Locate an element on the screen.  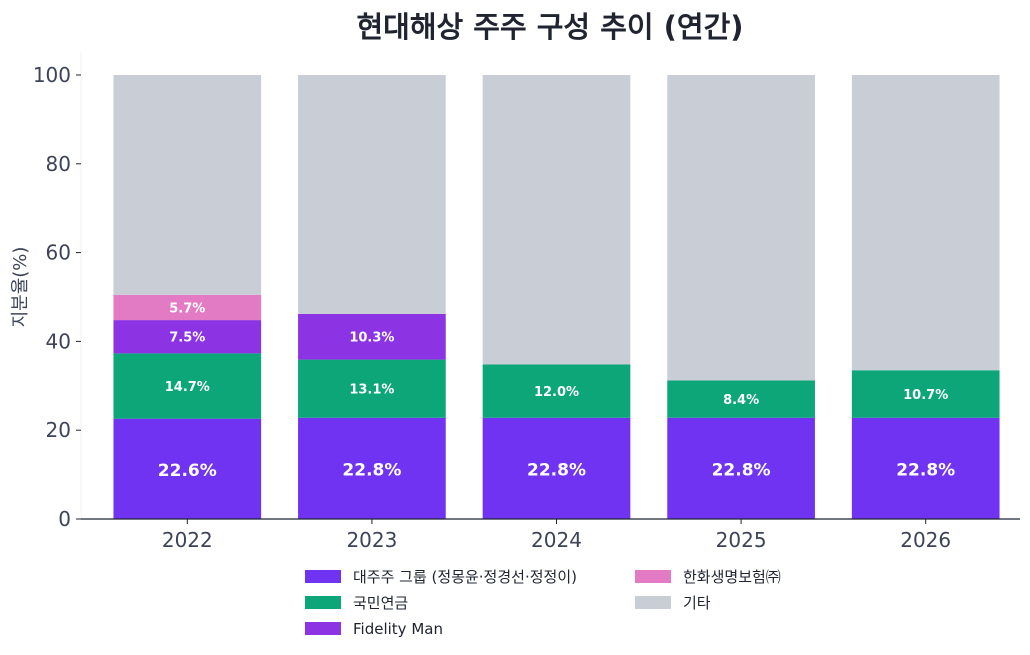
legend-label: Fidelity Man is located at coordinates (398, 628).